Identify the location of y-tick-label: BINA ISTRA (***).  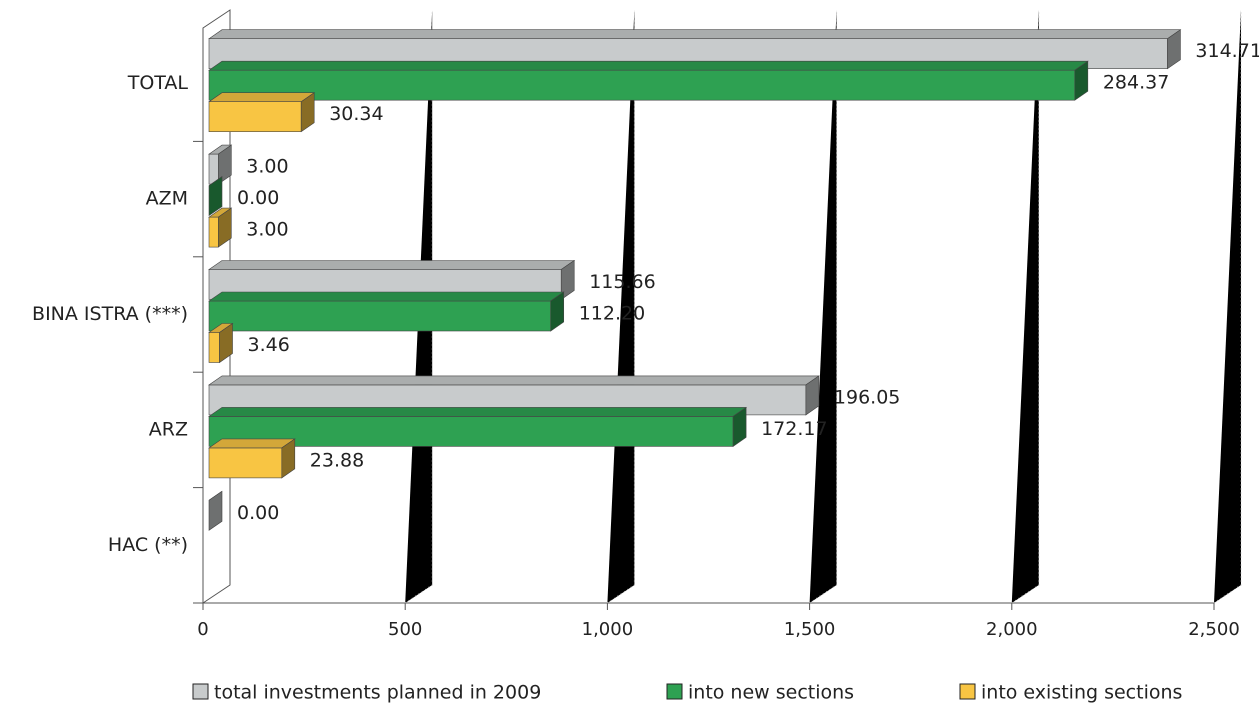
(110, 314).